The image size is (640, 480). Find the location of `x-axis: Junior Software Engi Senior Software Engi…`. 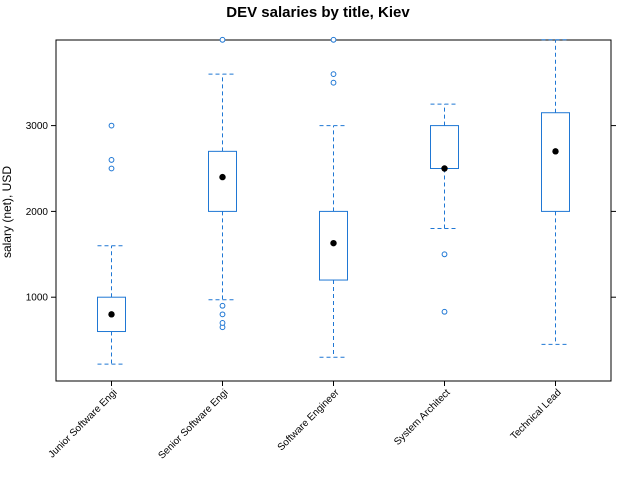

x-axis: Junior Software Engi Senior Software Engi… is located at coordinates (305, 421).